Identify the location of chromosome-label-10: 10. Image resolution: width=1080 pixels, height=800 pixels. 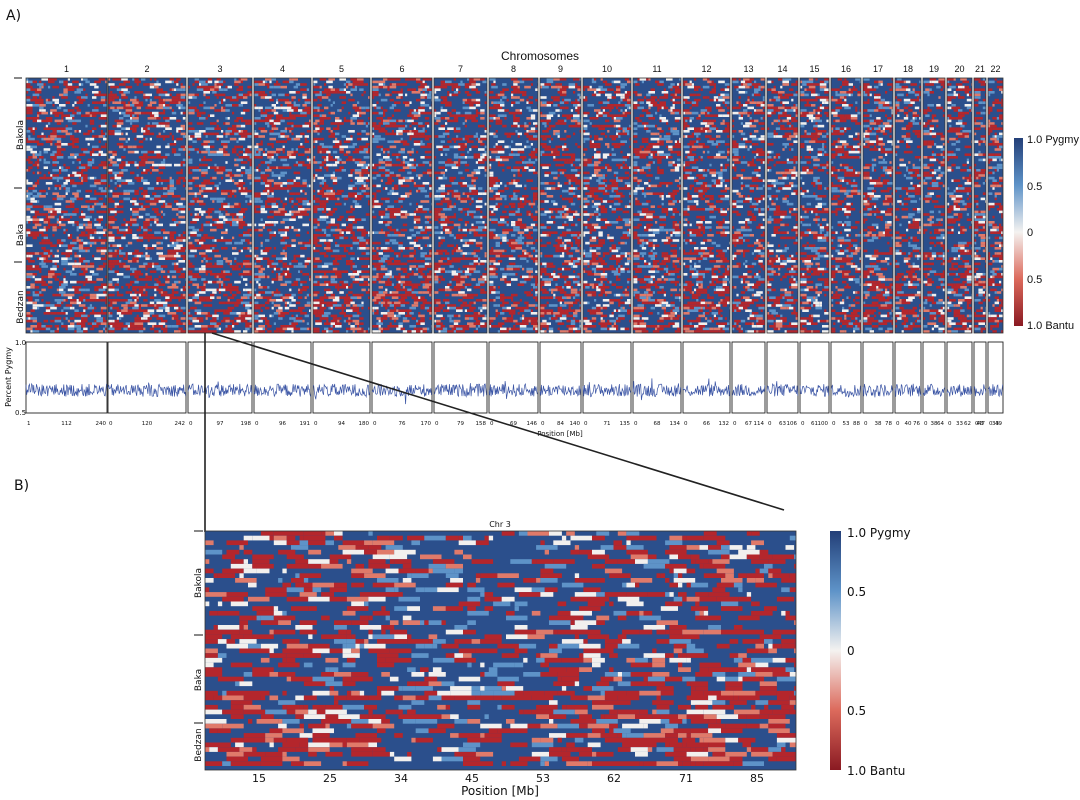
(607, 69).